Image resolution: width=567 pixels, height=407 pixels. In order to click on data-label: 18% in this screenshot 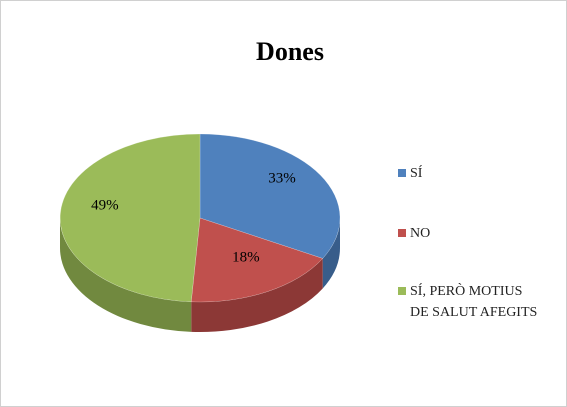, I will do `click(246, 257)`.